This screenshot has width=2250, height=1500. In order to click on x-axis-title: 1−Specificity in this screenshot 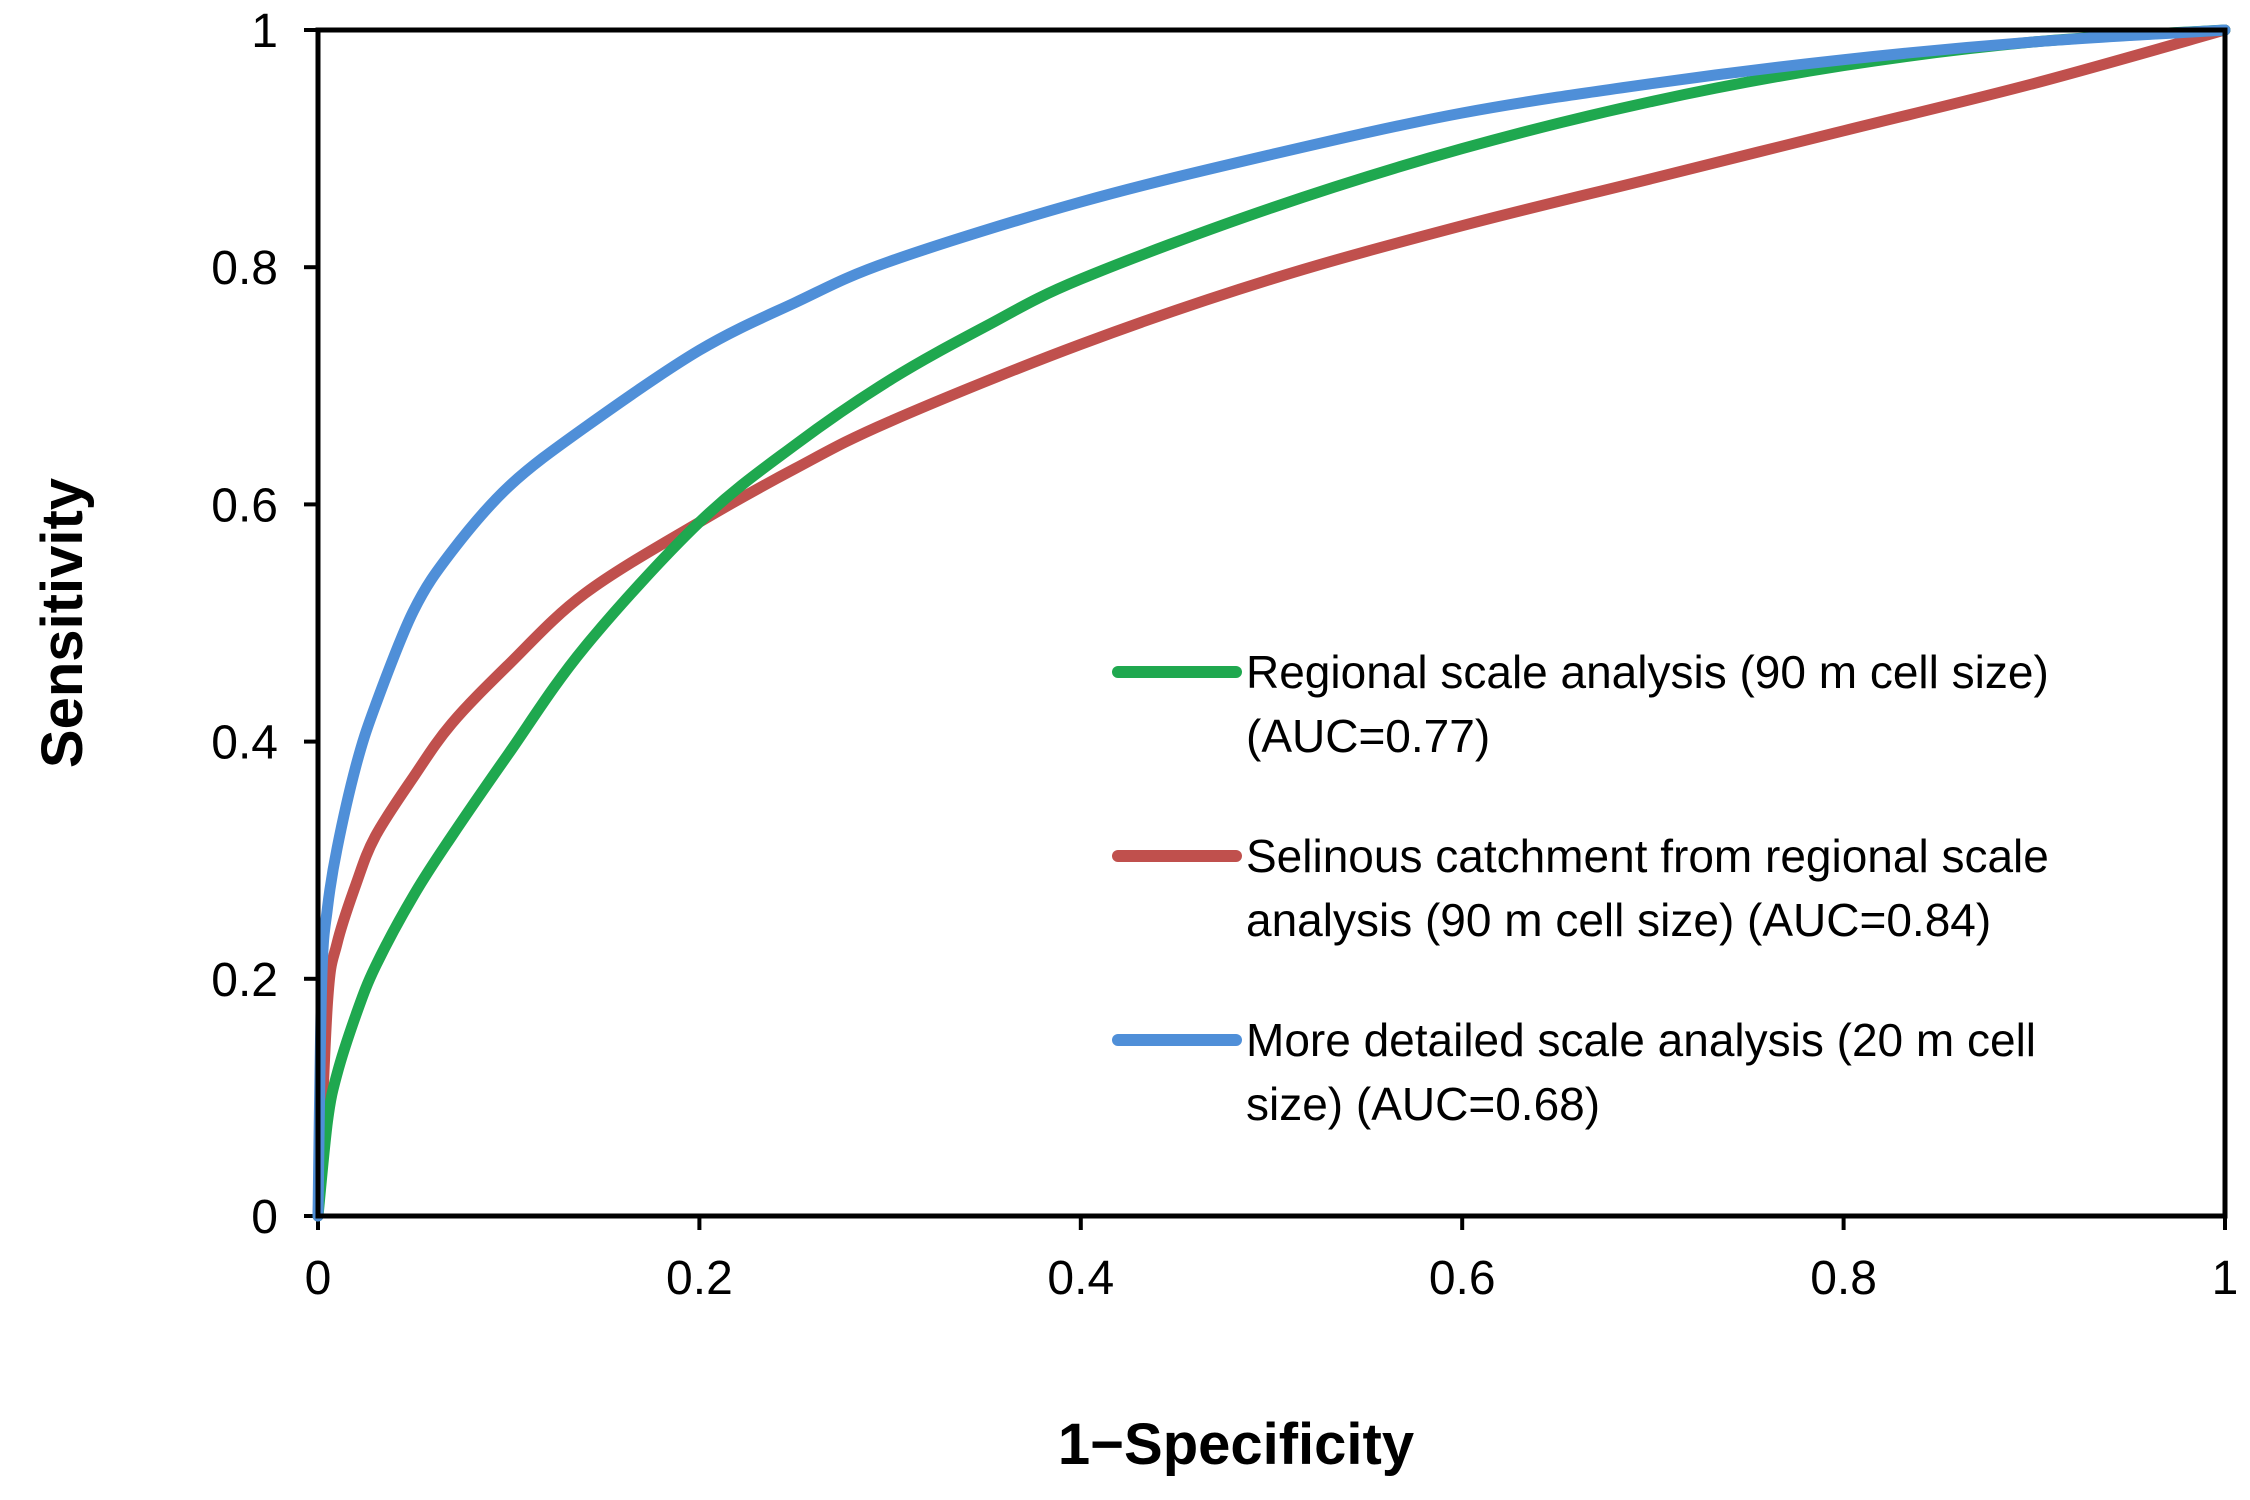, I will do `click(1236, 1444)`.